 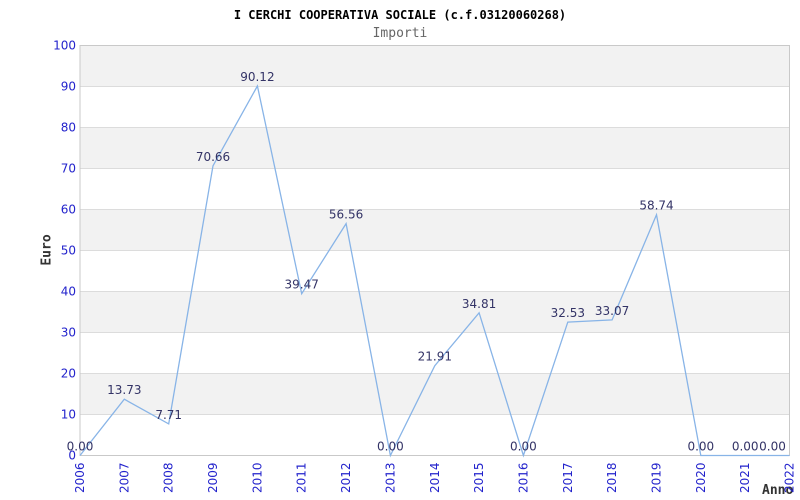 What do you see at coordinates (778, 490) in the screenshot?
I see `x-axis-title: Anno` at bounding box center [778, 490].